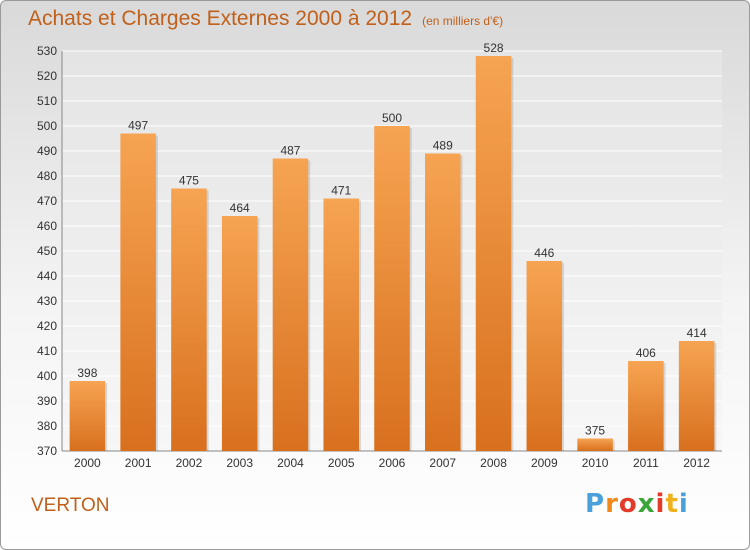 The height and width of the screenshot is (550, 750). I want to click on bar-value-label: 487, so click(290, 151).